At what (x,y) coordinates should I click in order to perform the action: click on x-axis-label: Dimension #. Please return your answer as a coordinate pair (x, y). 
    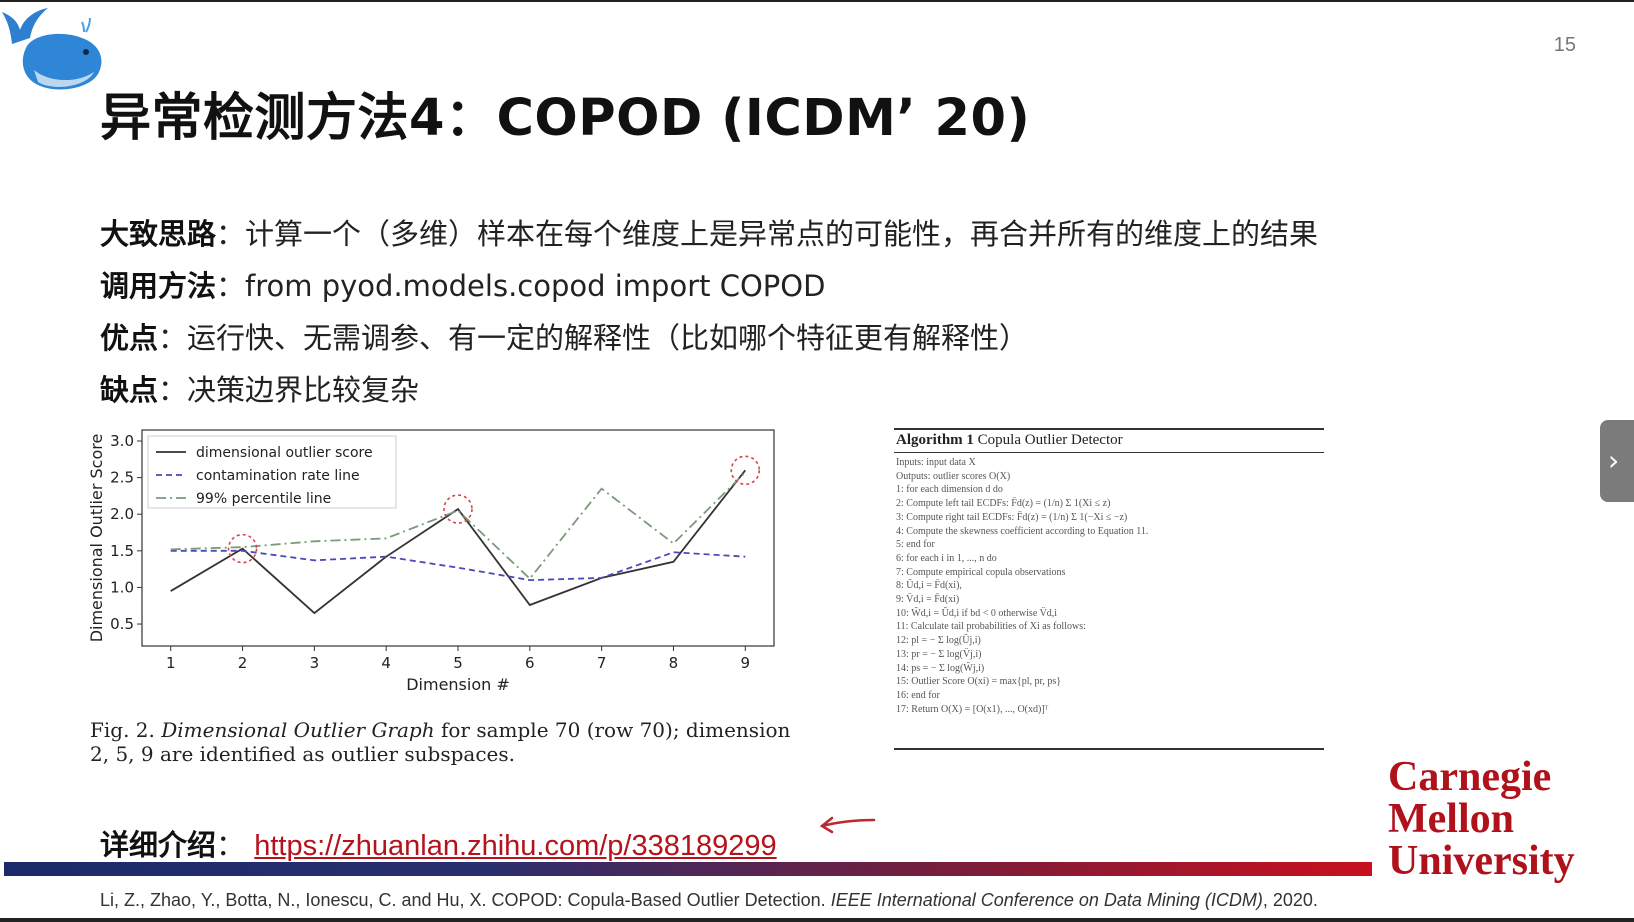
    Looking at the image, I should click on (458, 684).